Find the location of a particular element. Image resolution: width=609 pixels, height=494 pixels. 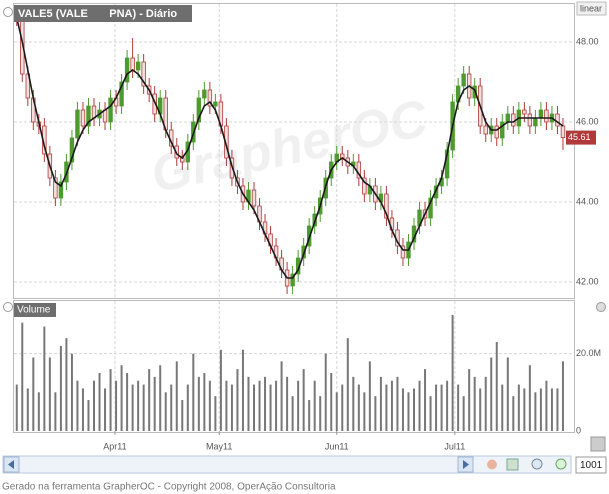

x-tick-label: Jul11 is located at coordinates (454, 446).